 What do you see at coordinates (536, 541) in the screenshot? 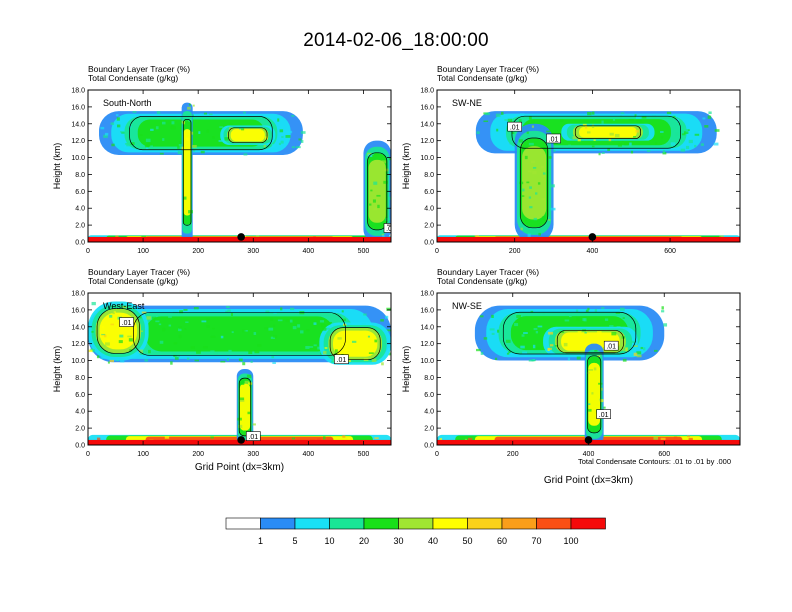
I see `colorbar-label: 70` at bounding box center [536, 541].